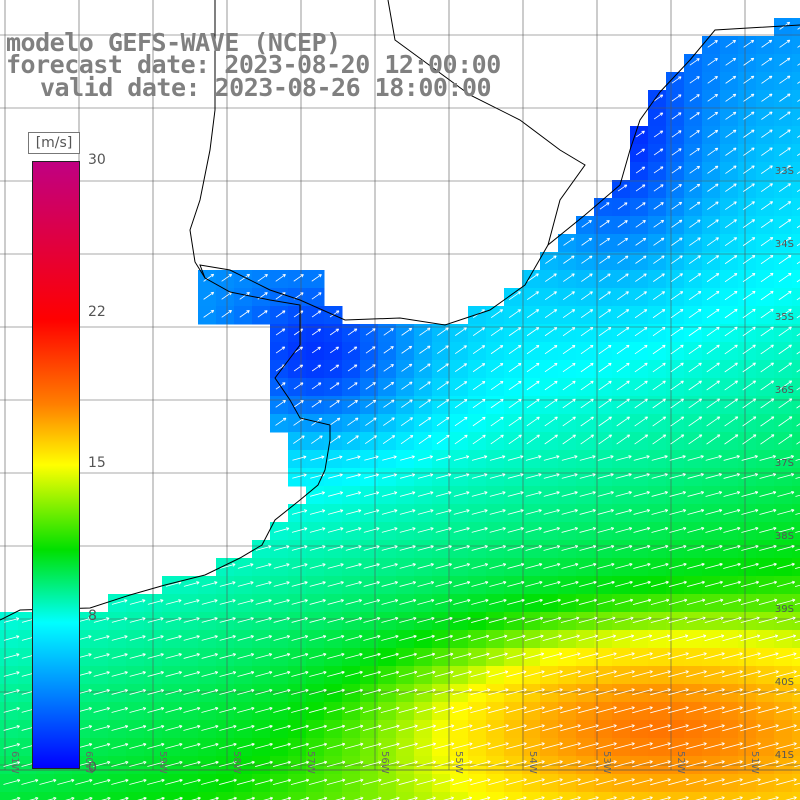 The height and width of the screenshot is (800, 800). What do you see at coordinates (680, 762) in the screenshot?
I see `longitude-label: 52W` at bounding box center [680, 762].